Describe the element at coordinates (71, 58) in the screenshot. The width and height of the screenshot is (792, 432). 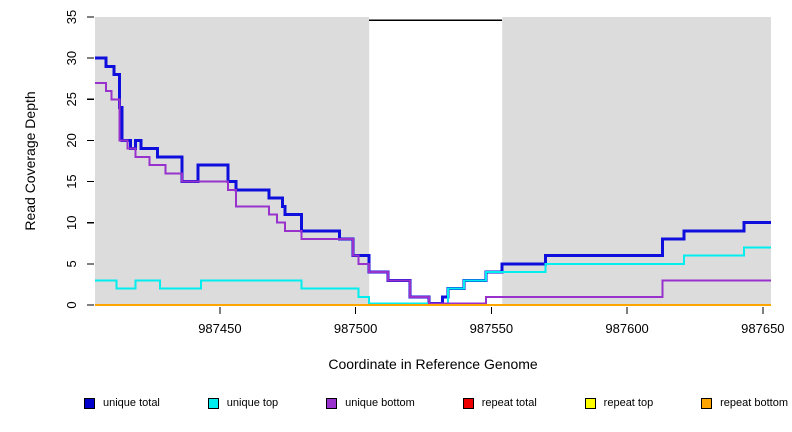
I see `y-tick-label: 30` at that location.